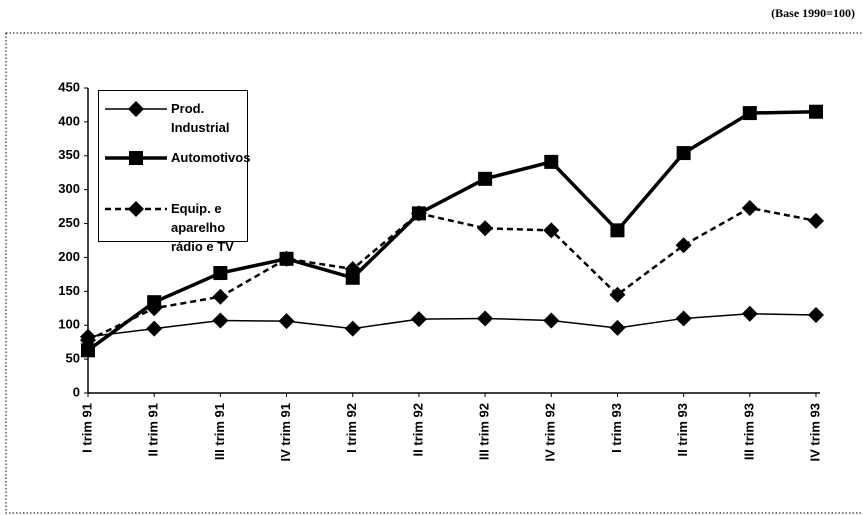 This screenshot has height=515, width=863. What do you see at coordinates (285, 432) in the screenshot?
I see `x-tick-label: IV trim 91` at bounding box center [285, 432].